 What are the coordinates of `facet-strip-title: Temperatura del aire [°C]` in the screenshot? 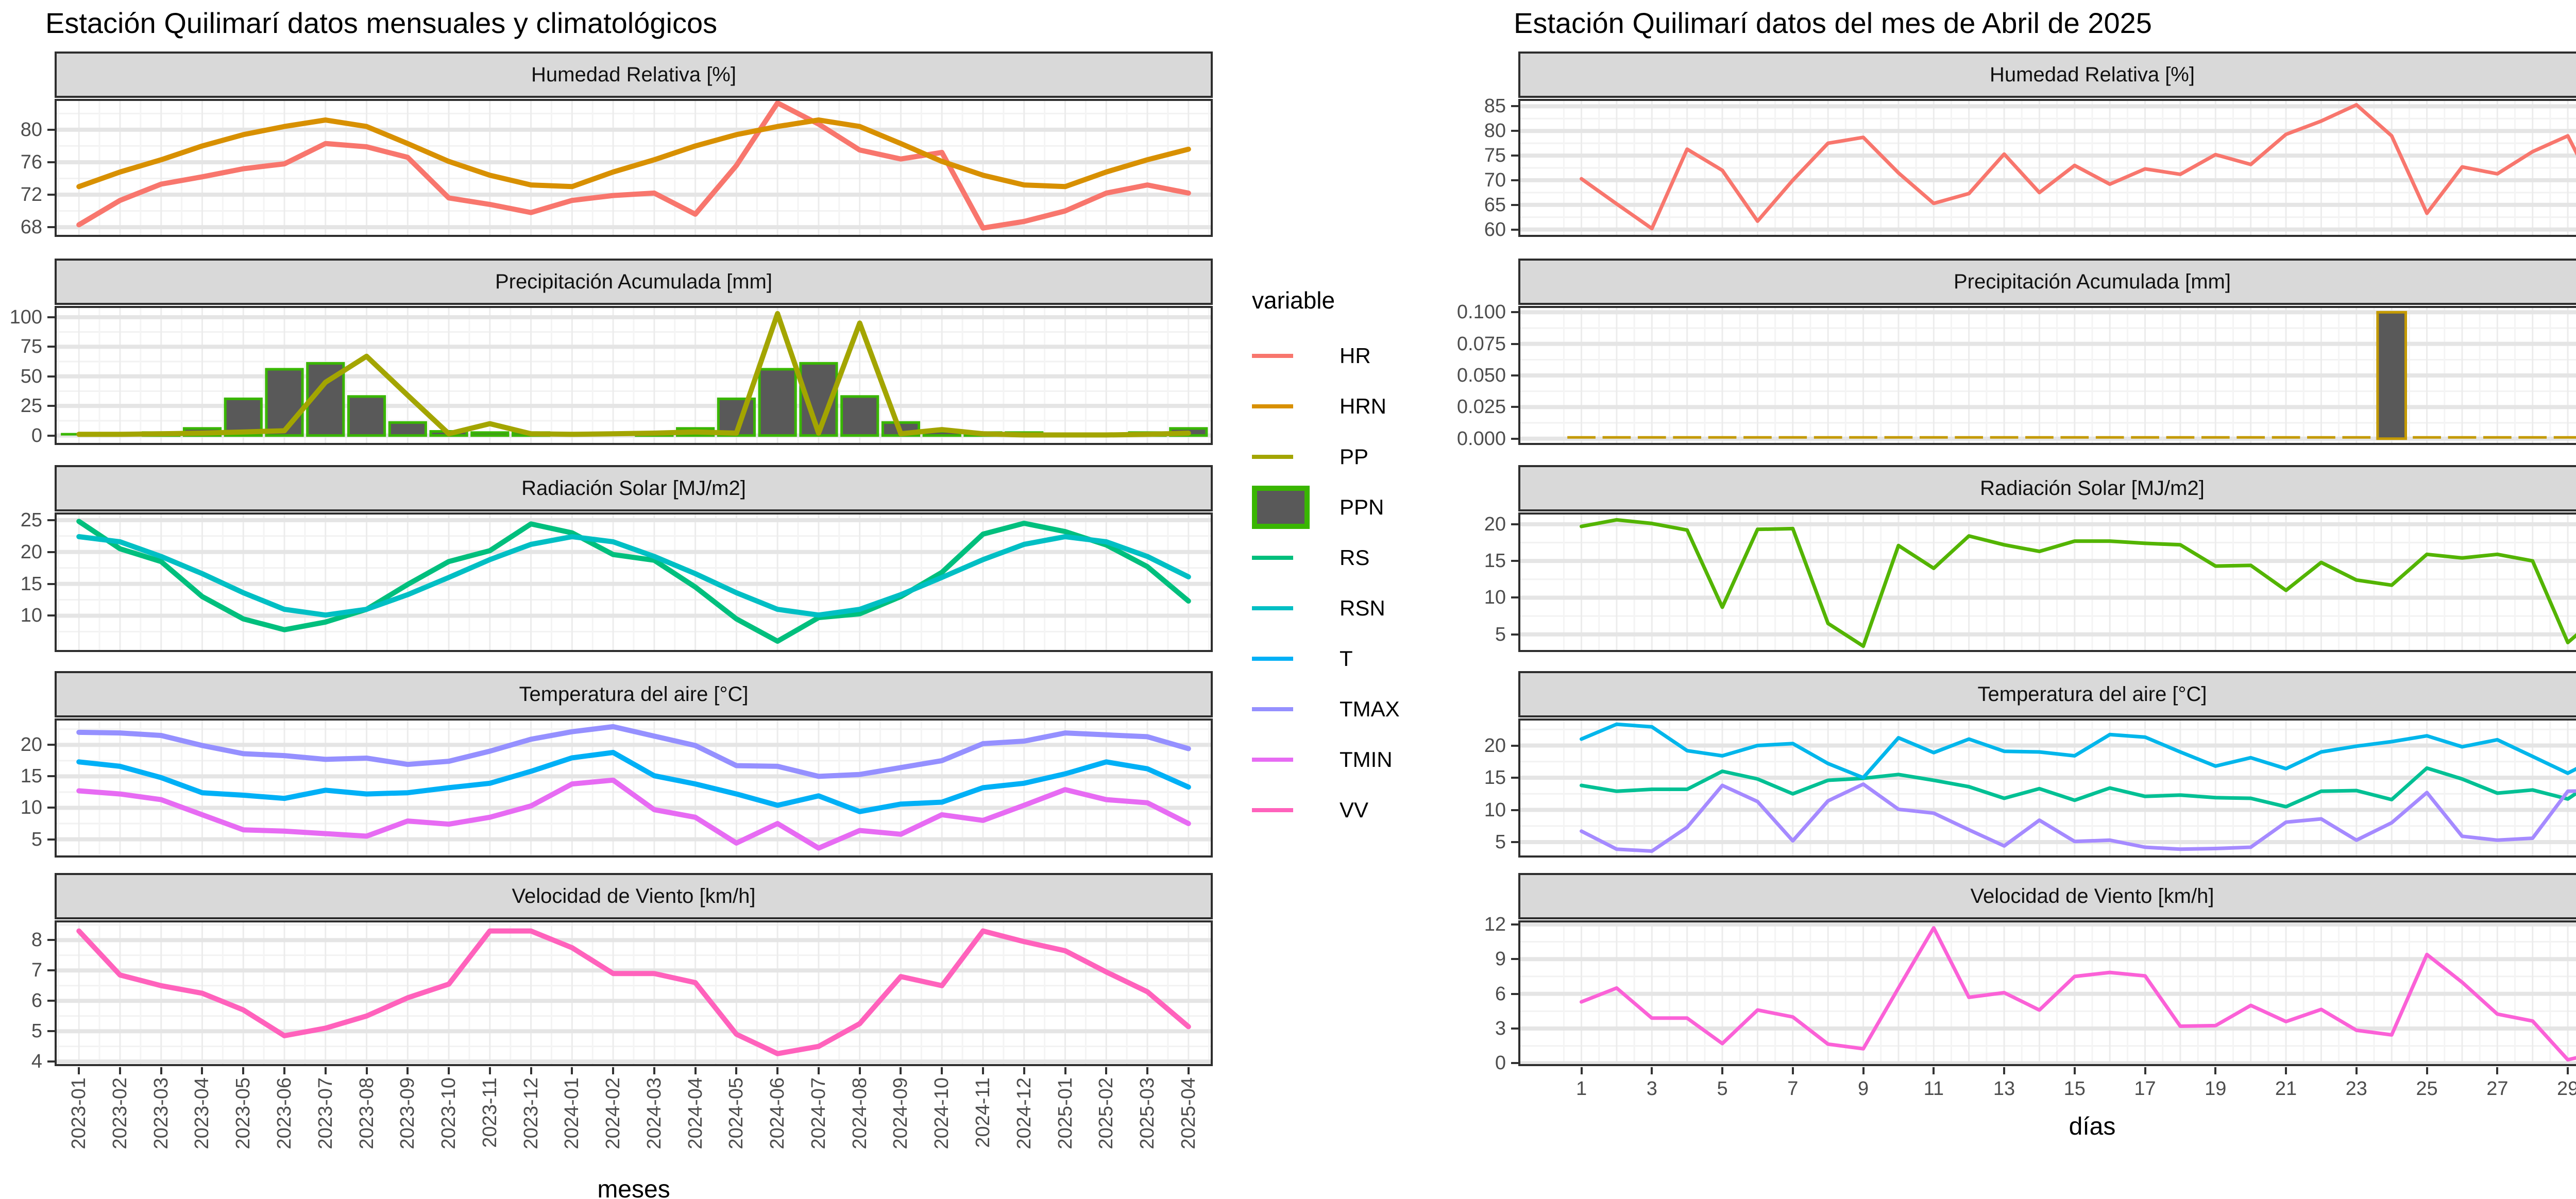 It's located at (2092, 694).